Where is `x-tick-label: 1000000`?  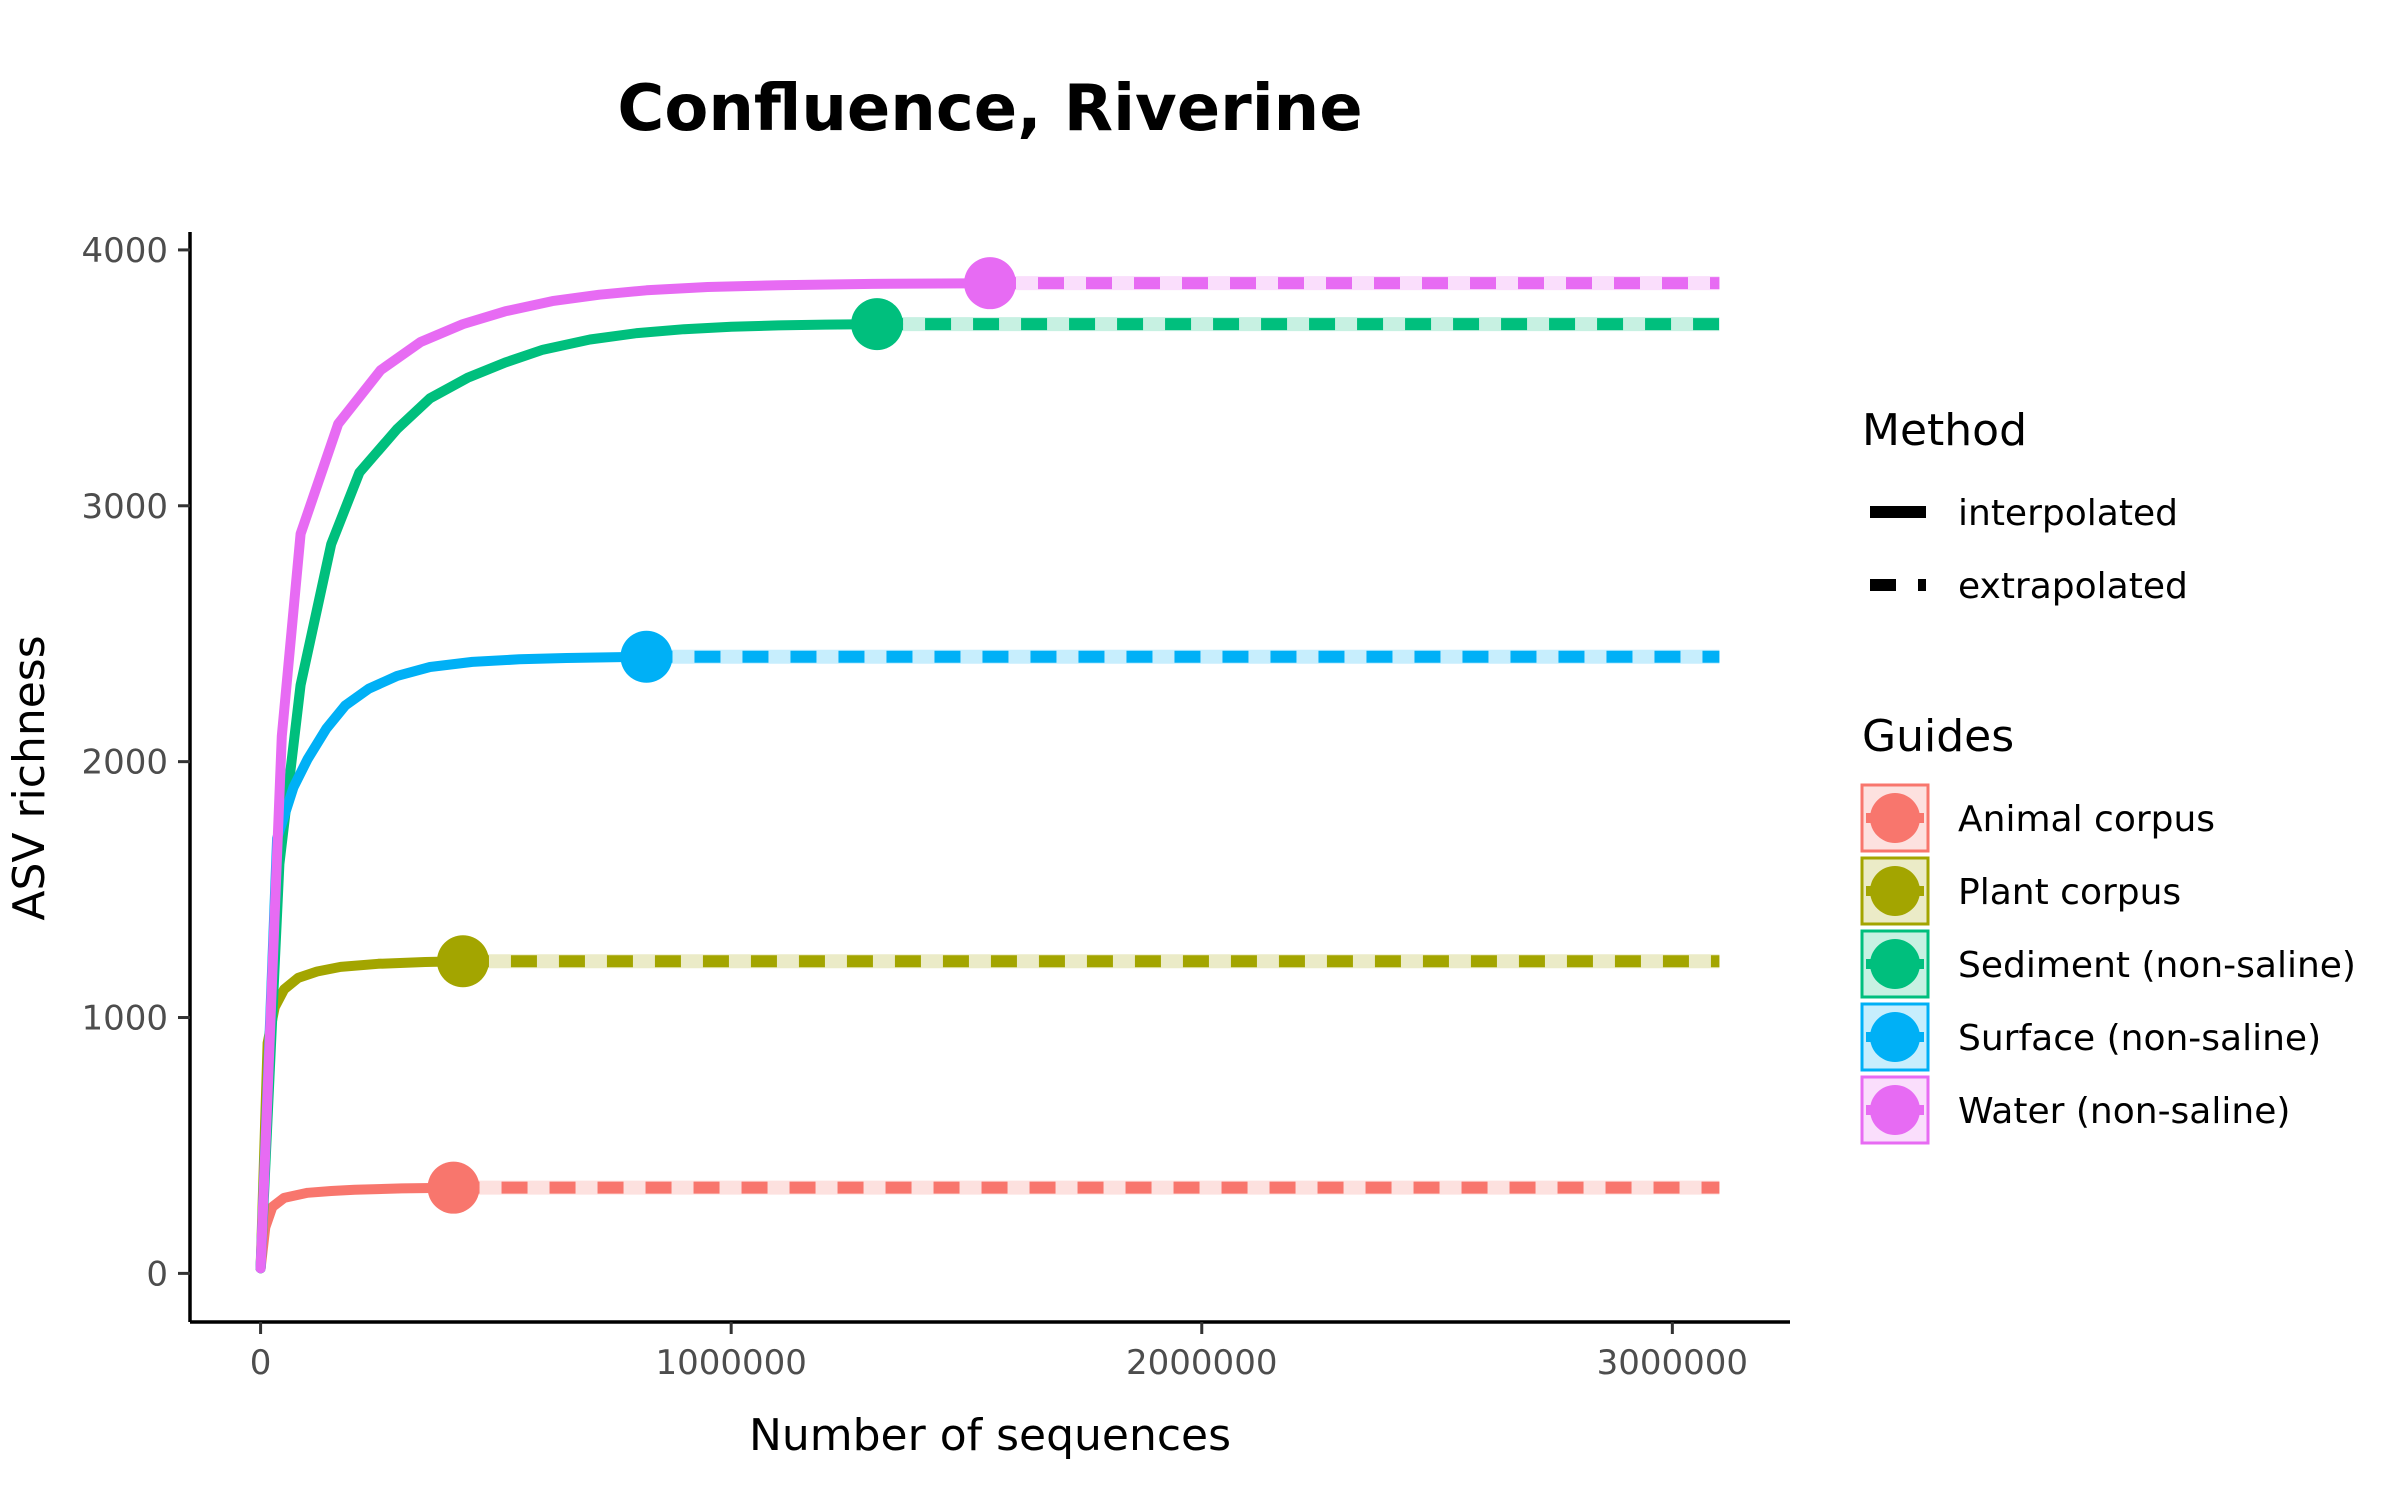 x-tick-label: 1000000 is located at coordinates (730, 1363).